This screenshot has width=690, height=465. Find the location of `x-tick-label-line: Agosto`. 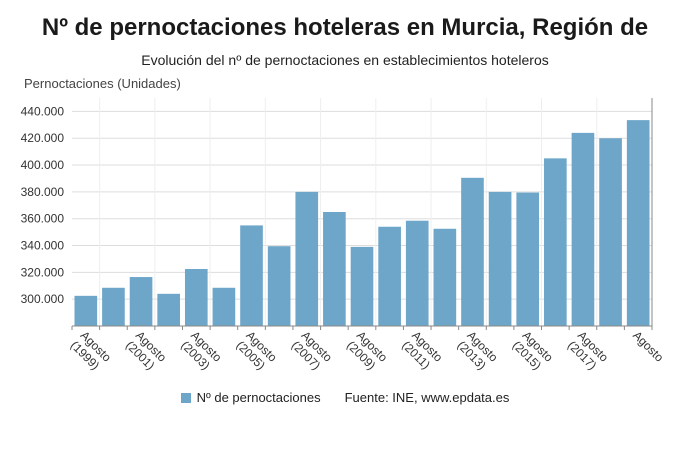

x-tick-label-line: Agosto is located at coordinates (648, 346).